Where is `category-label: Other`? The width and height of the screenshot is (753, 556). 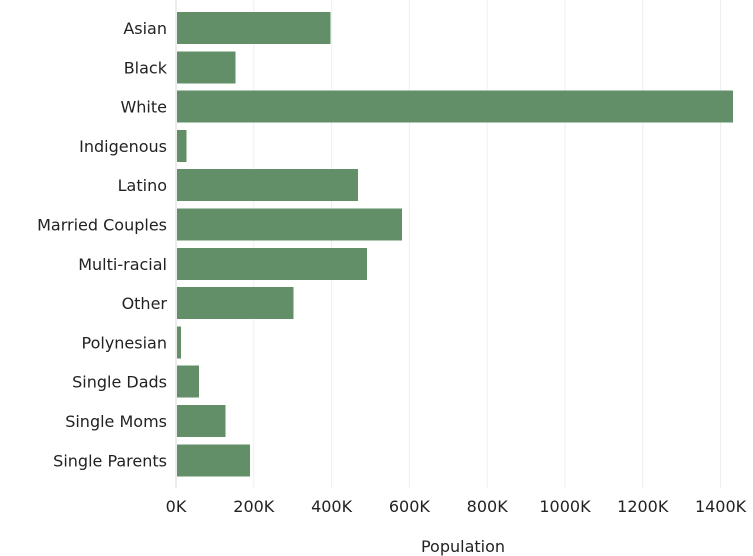
category-label: Other is located at coordinates (145, 303).